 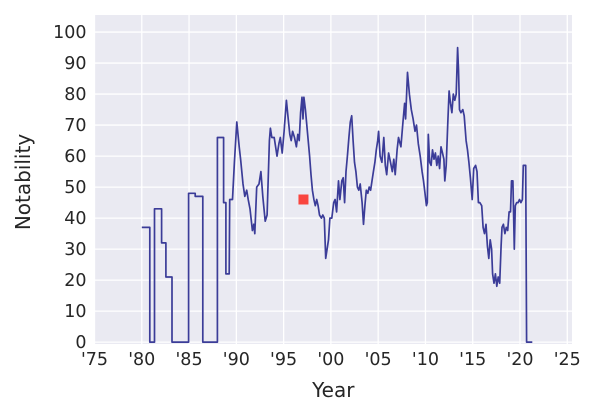 What do you see at coordinates (303, 199) in the screenshot?
I see `highlight-point-marker` at bounding box center [303, 199].